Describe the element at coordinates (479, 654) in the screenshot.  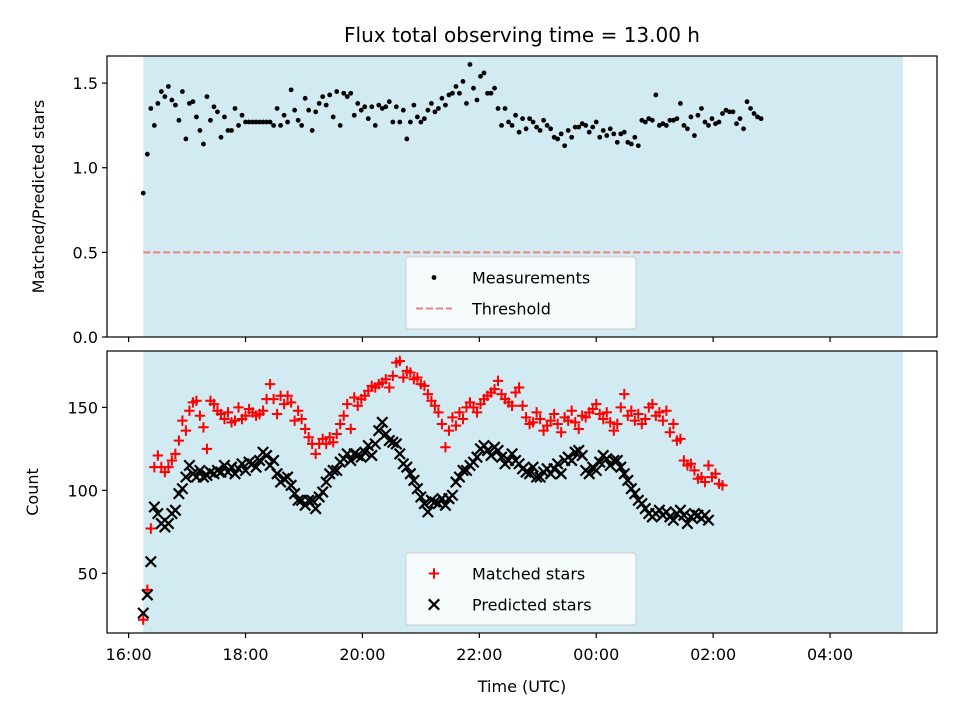
I see `x-tick-label: 22:00` at that location.